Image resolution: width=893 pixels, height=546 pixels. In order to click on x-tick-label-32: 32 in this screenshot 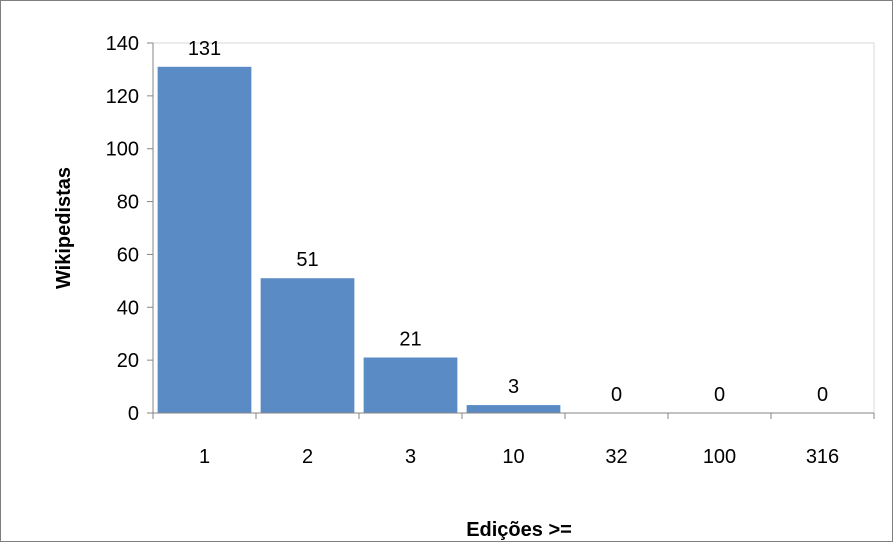, I will do `click(616, 457)`.